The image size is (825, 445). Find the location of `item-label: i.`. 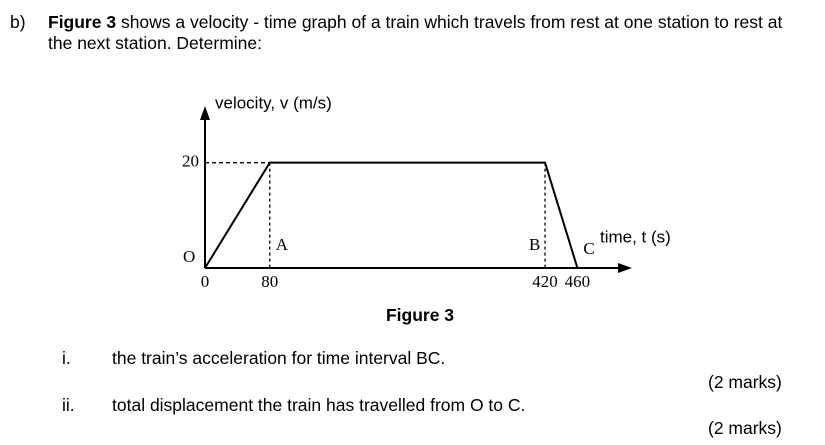

item-label: i. is located at coordinates (66, 358).